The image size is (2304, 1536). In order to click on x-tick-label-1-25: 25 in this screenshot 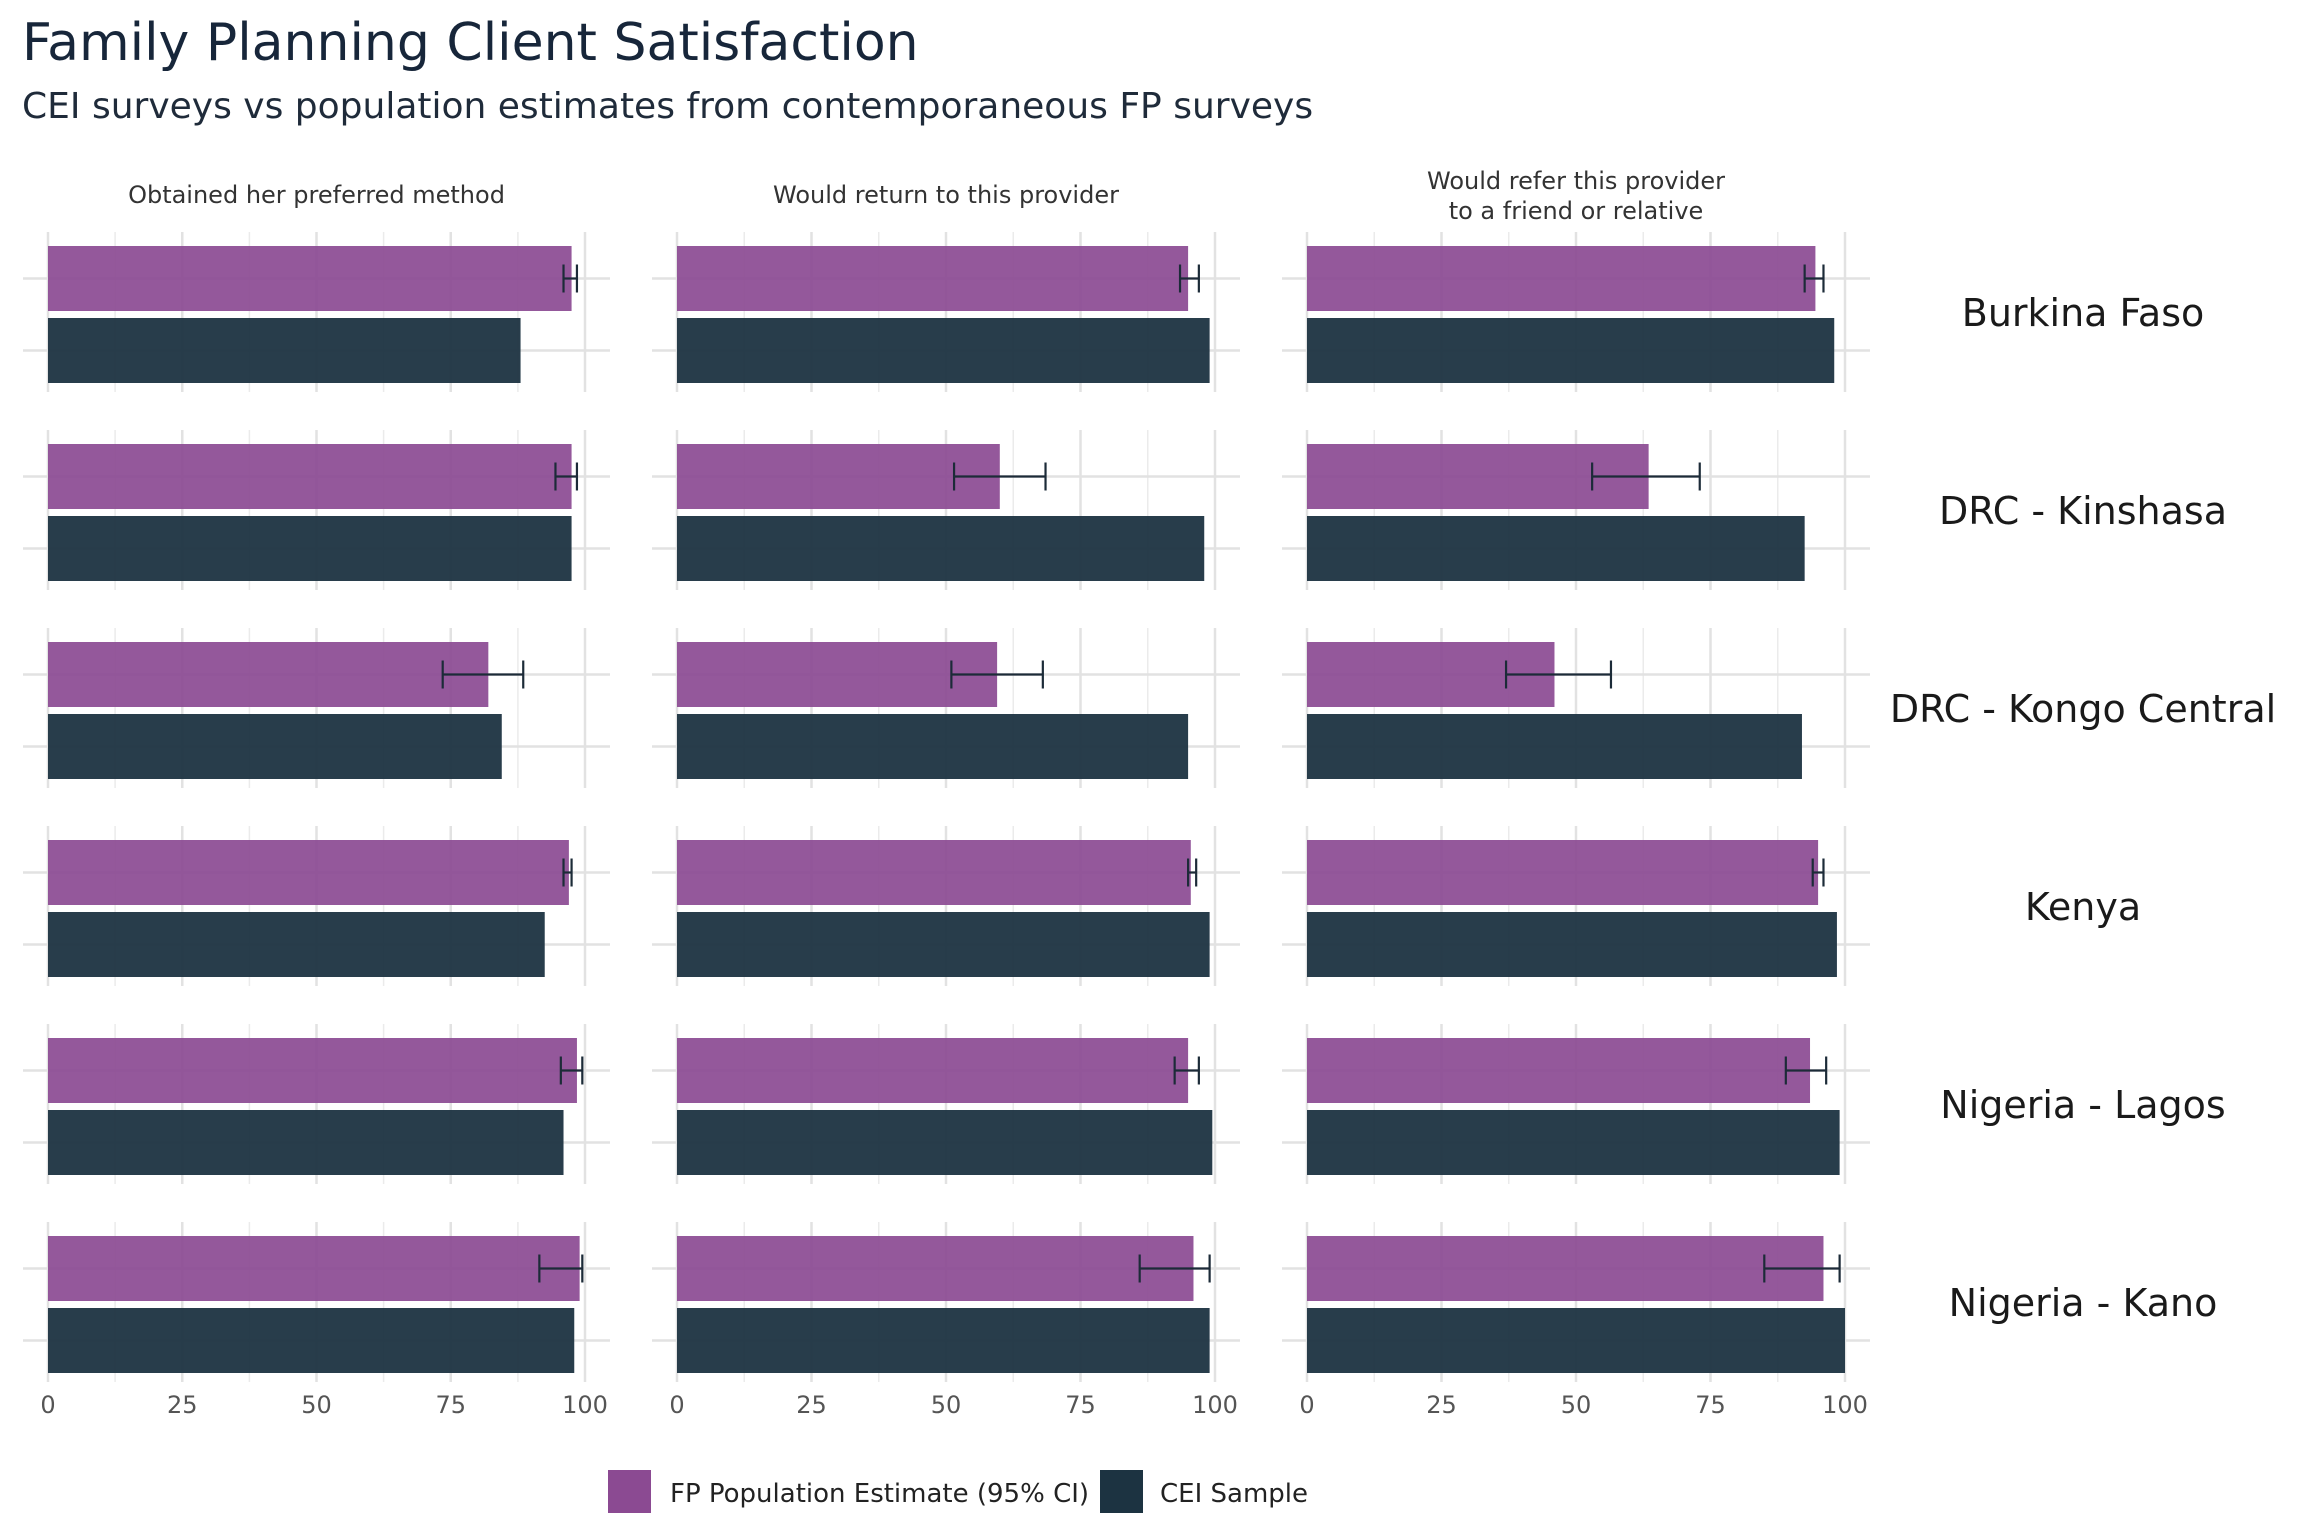, I will do `click(182, 1405)`.